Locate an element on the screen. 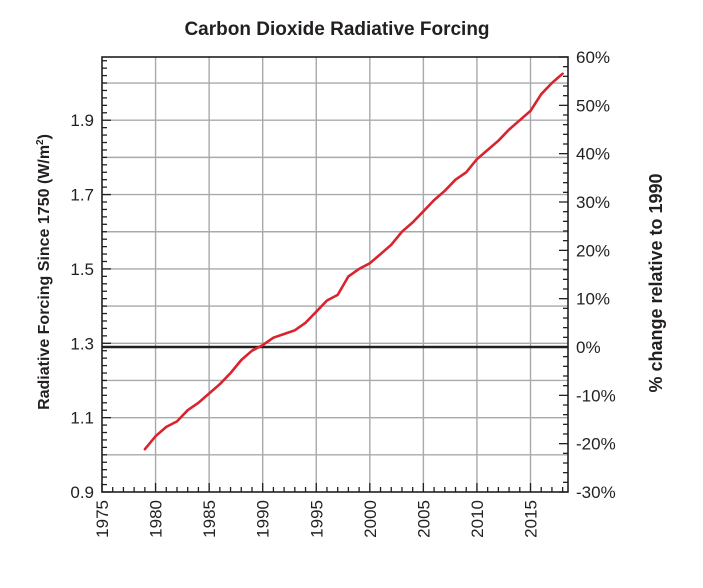 The image size is (703, 588). y2-tick-label: 40% is located at coordinates (593, 154).